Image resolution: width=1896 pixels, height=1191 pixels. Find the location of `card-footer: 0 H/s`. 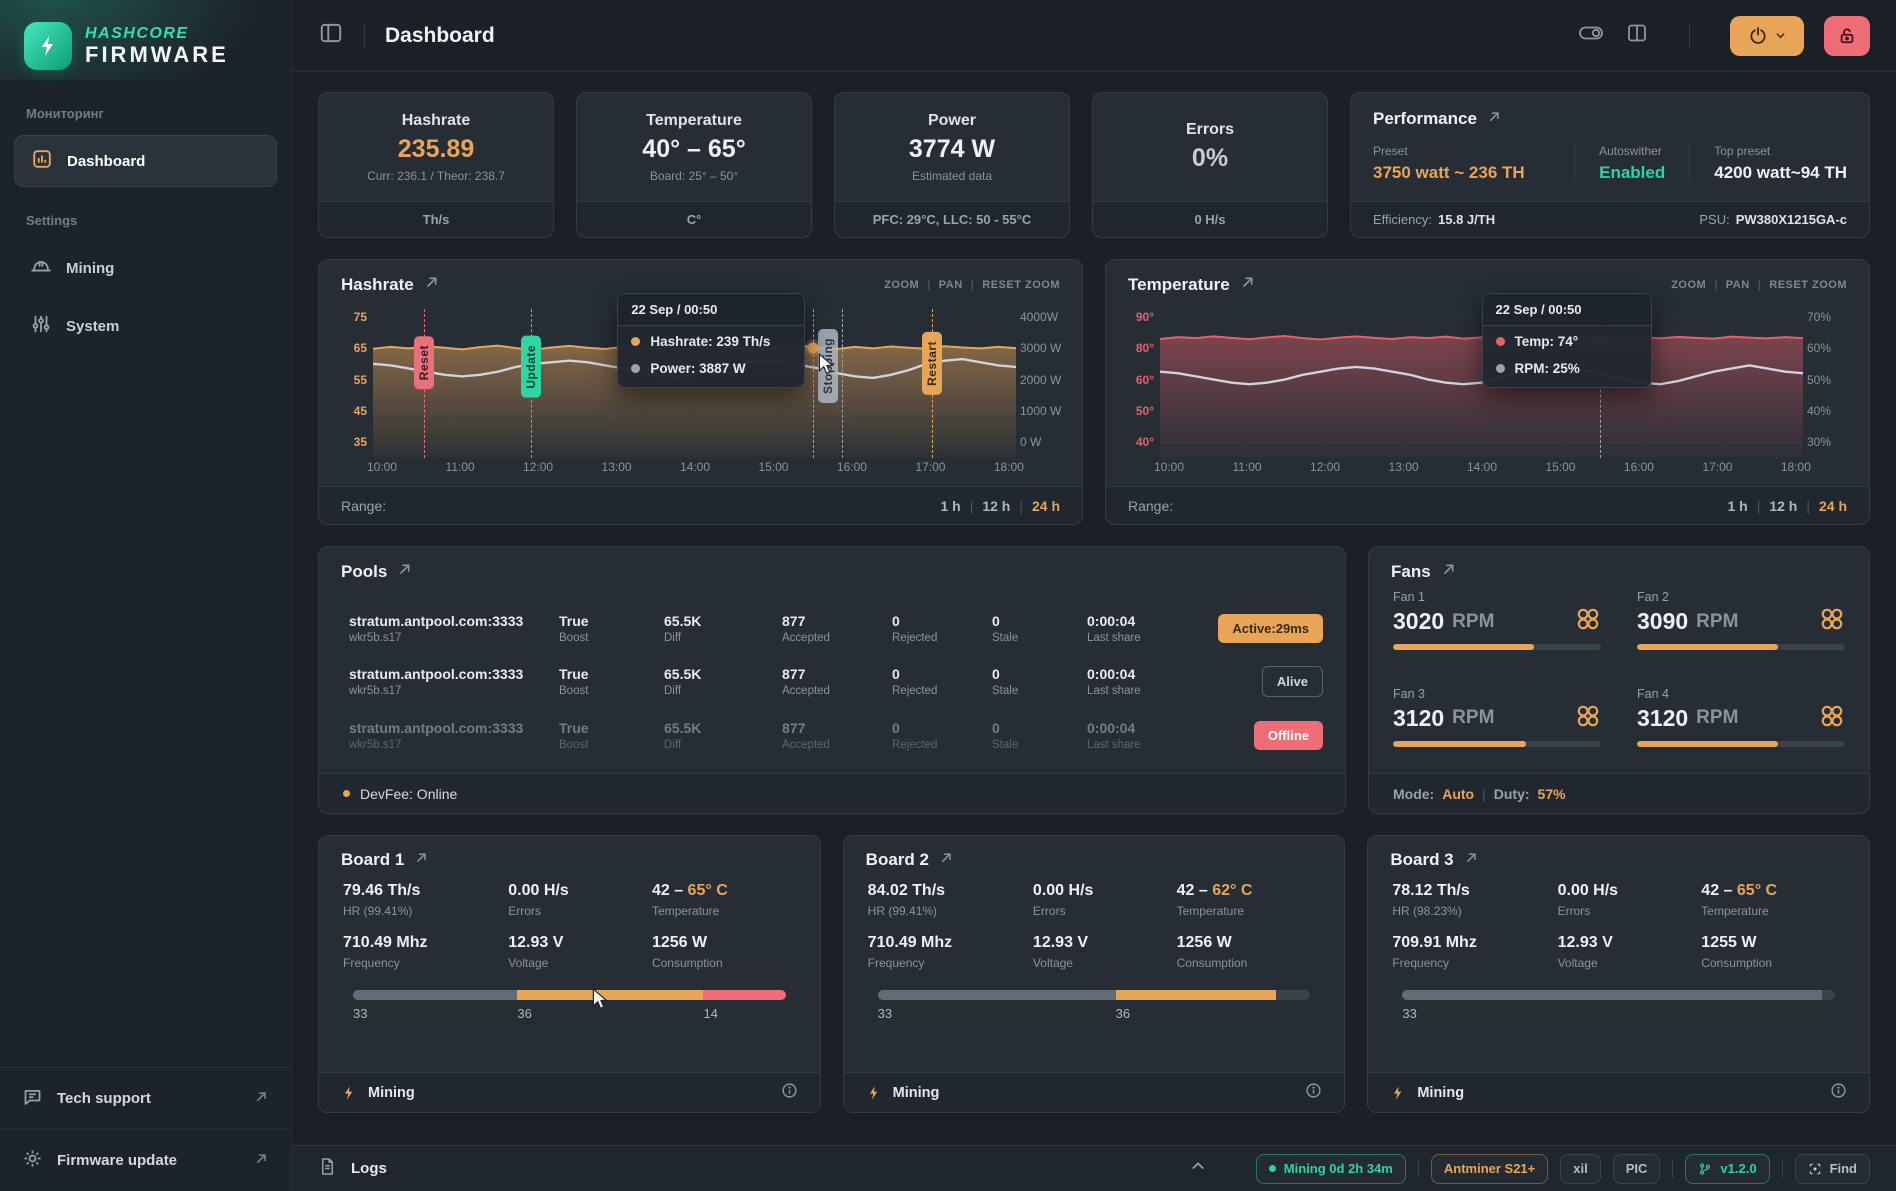

card-footer: 0 H/s is located at coordinates (1210, 219).